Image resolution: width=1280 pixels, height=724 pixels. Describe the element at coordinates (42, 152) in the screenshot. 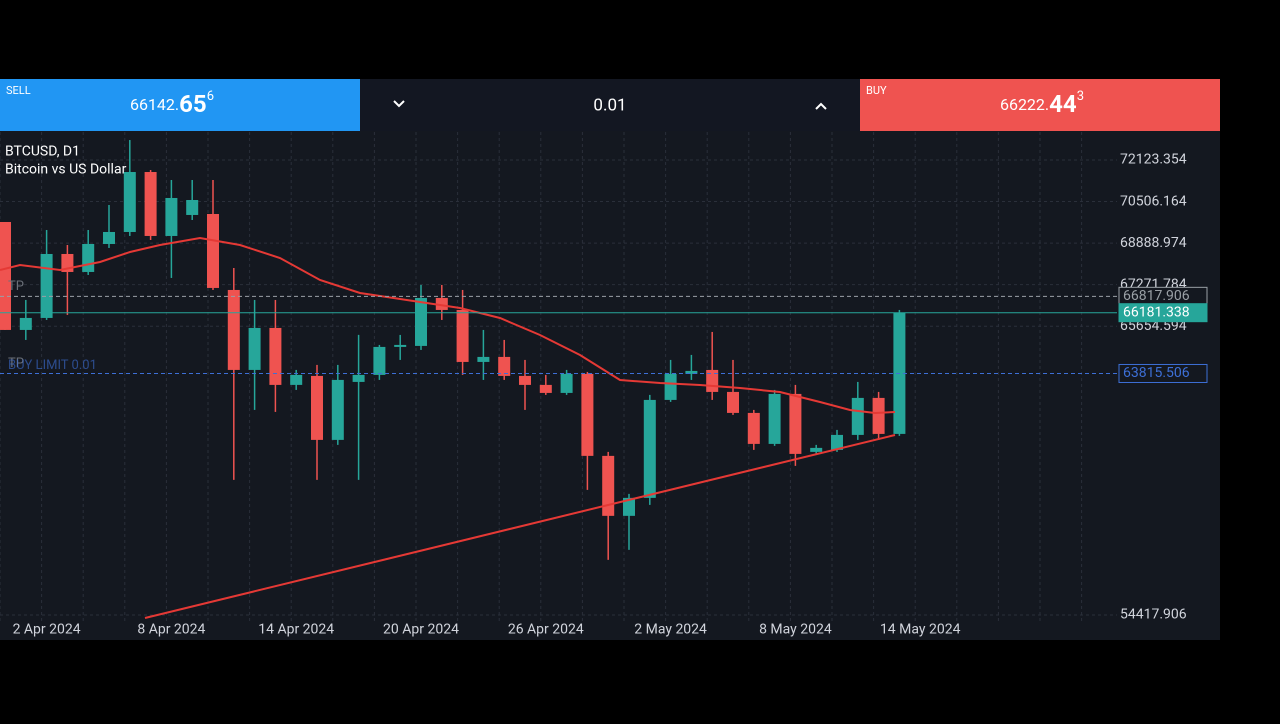

I see `symbol: BTCUSD, D1` at that location.